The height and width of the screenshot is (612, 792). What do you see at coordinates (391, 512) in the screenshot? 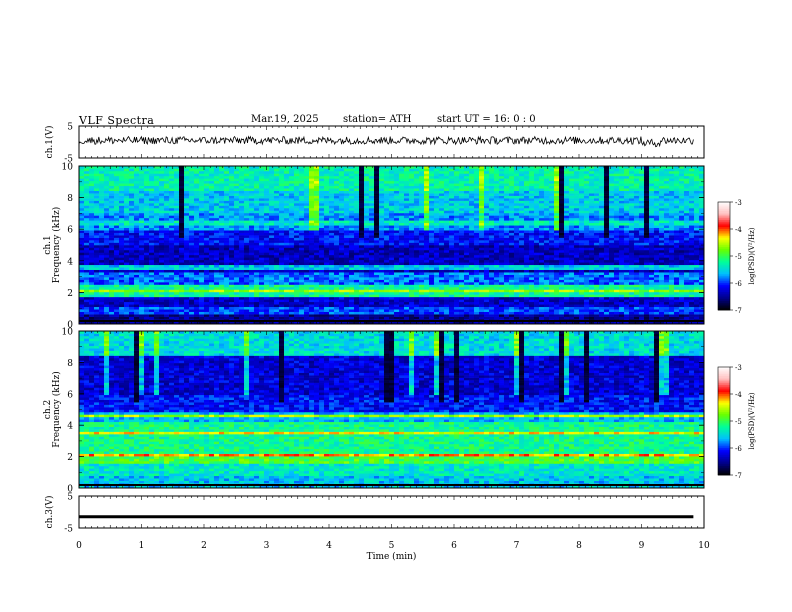
I see `ch3-frame` at bounding box center [391, 512].